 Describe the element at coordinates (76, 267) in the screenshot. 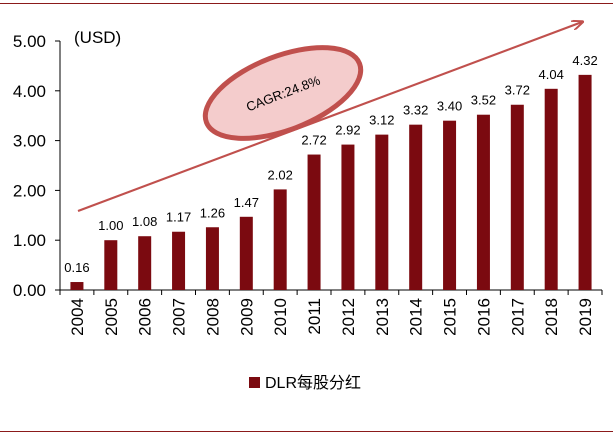

I see `data-label-2004: 0.16` at that location.